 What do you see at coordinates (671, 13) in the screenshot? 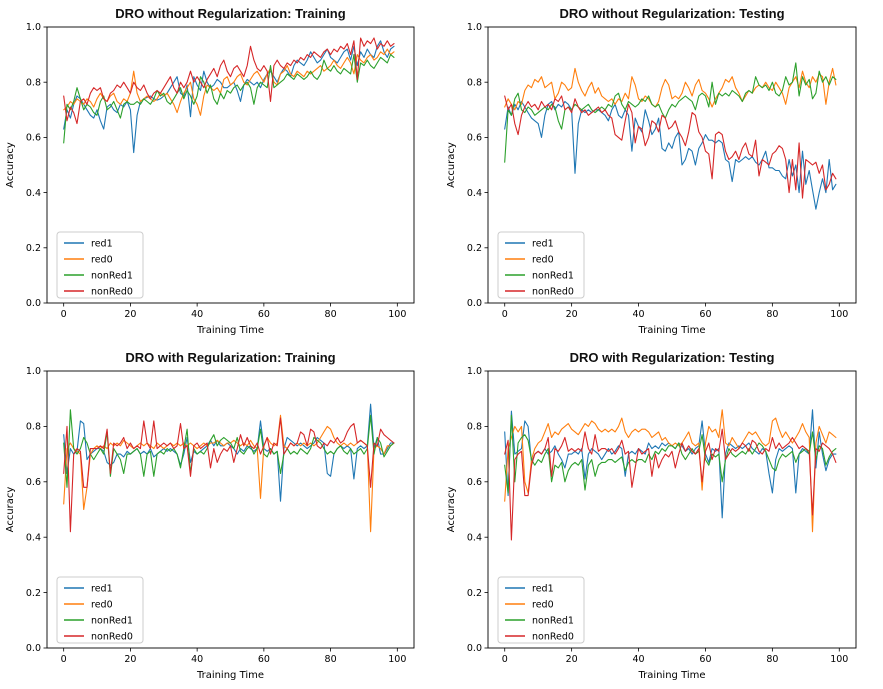
I see `chart-title: DRO without Regularization: Testing` at bounding box center [671, 13].